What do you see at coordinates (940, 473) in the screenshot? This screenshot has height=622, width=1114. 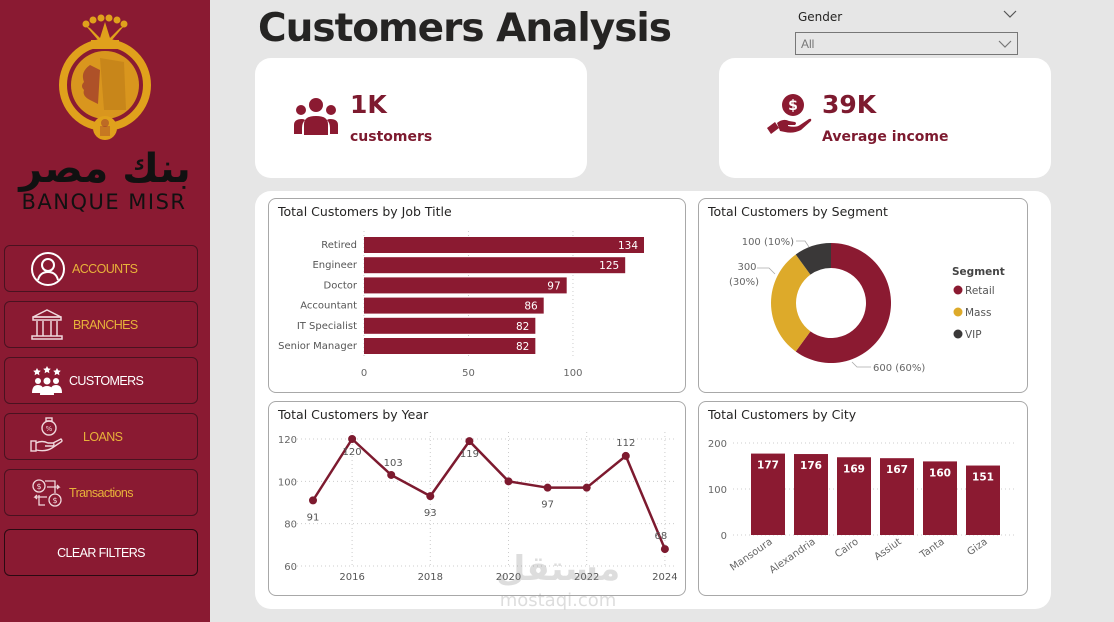 I see `data-label: 160` at bounding box center [940, 473].